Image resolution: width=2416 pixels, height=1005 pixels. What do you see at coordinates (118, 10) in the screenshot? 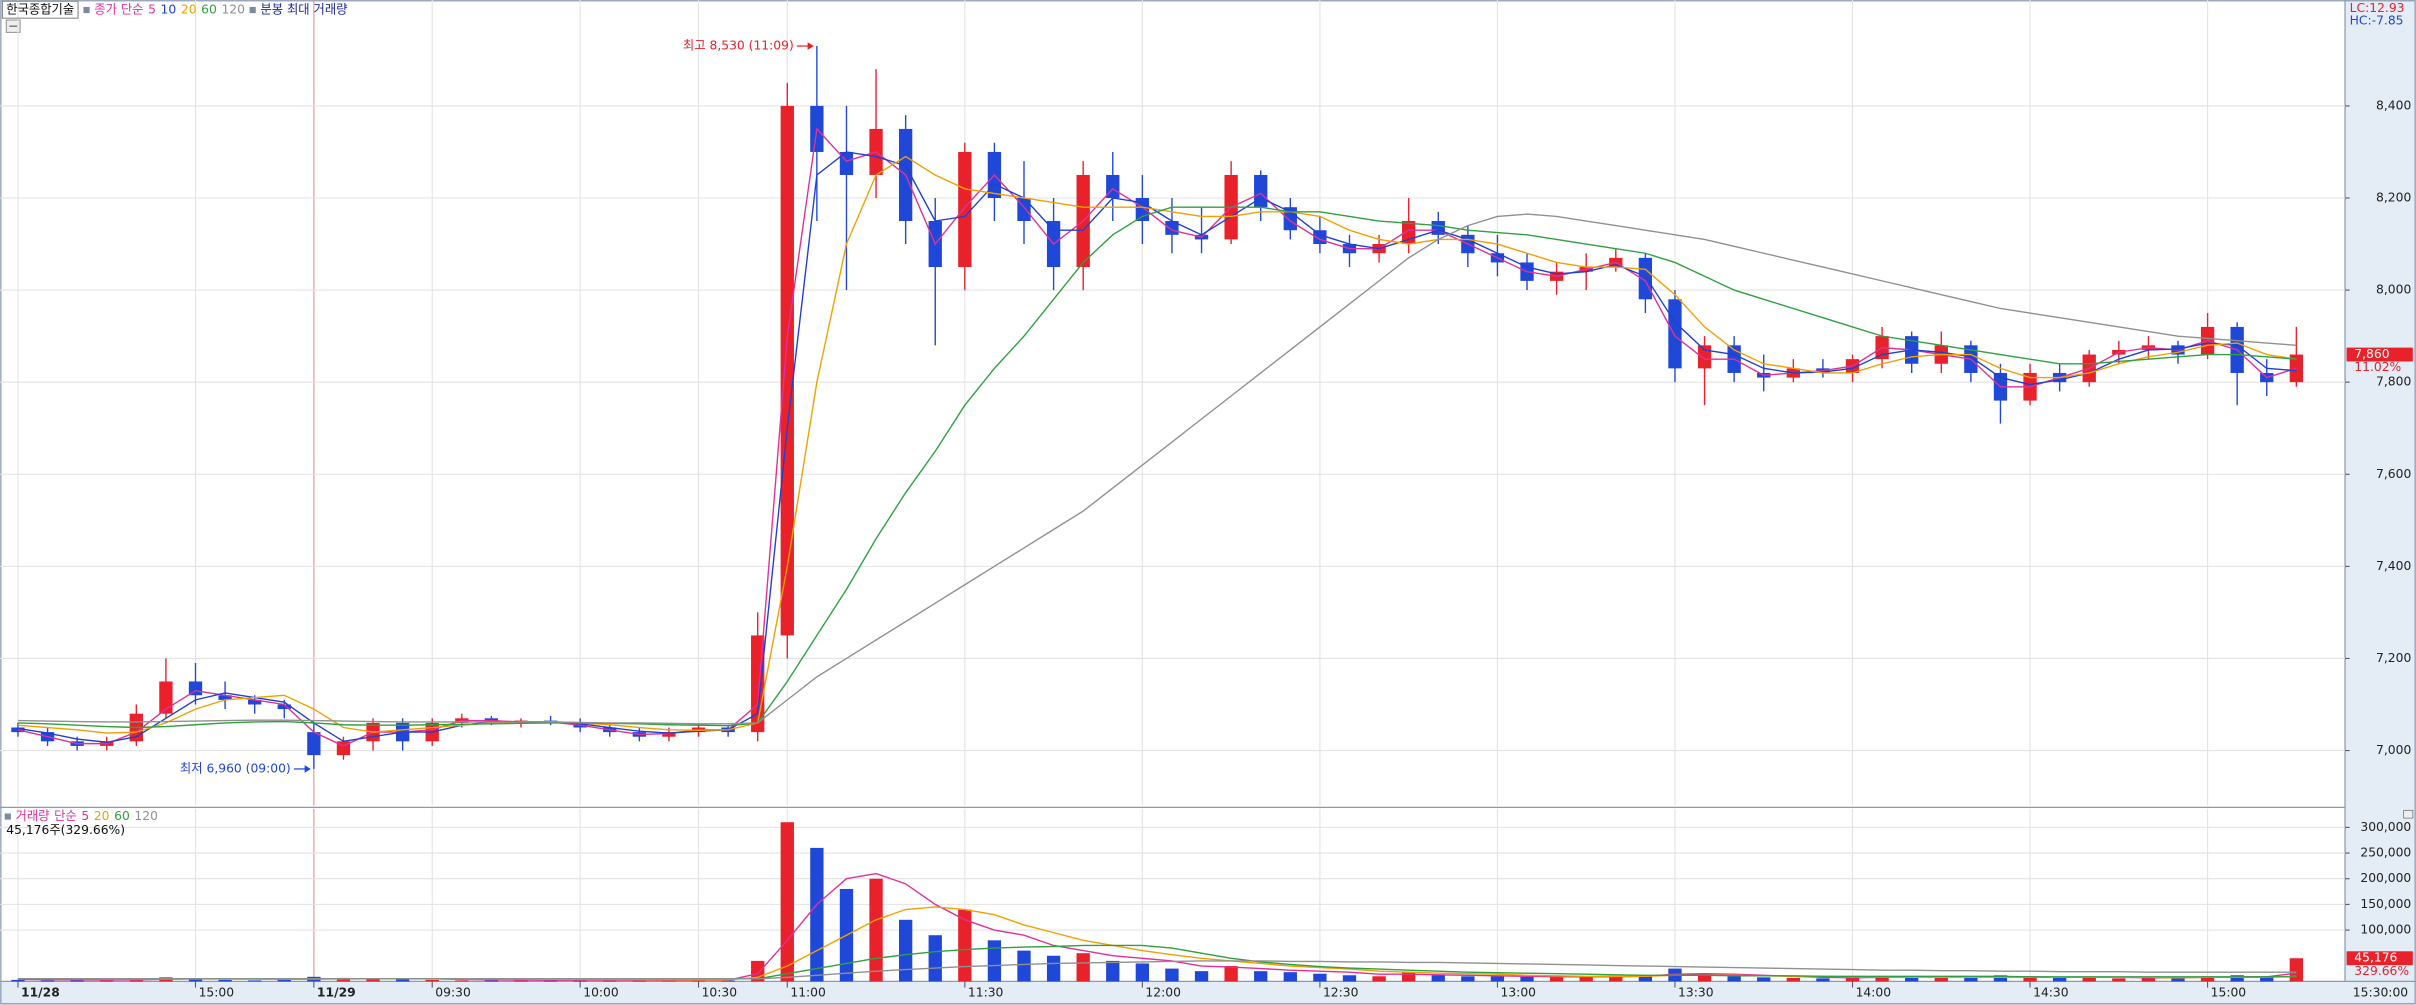
I see `legend-label: 종가 단순` at bounding box center [118, 10].